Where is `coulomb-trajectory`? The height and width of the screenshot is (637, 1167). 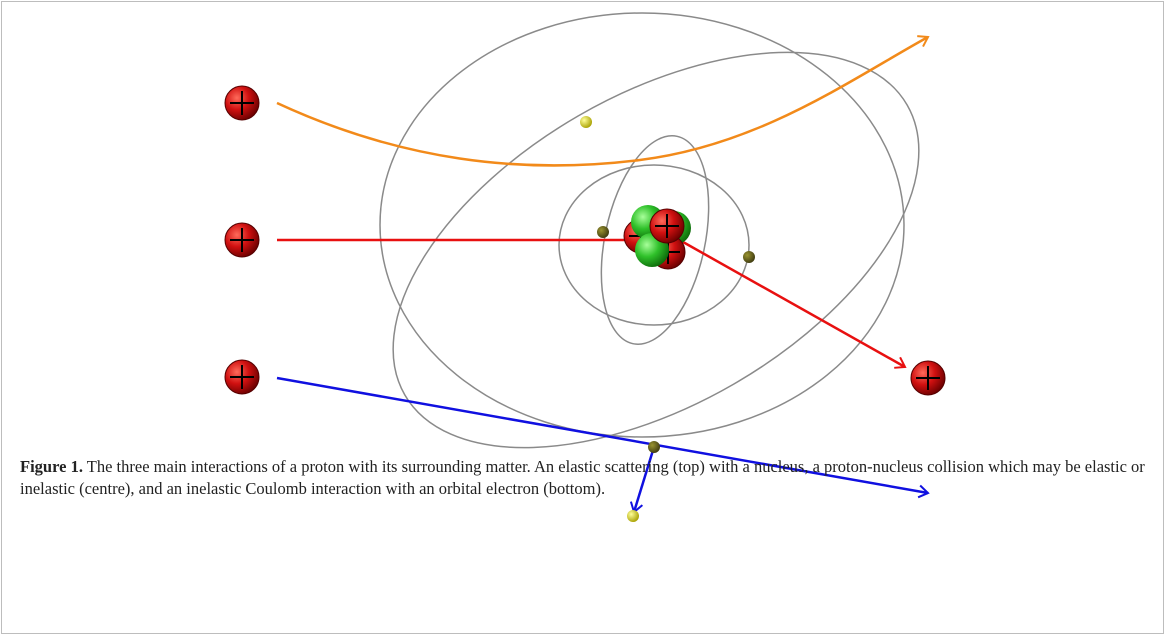 coulomb-trajectory is located at coordinates (603, 437).